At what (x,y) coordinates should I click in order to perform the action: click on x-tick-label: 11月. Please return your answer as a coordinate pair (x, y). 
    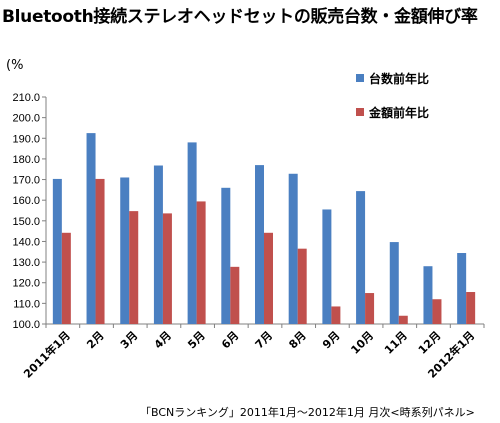
    Looking at the image, I should click on (396, 343).